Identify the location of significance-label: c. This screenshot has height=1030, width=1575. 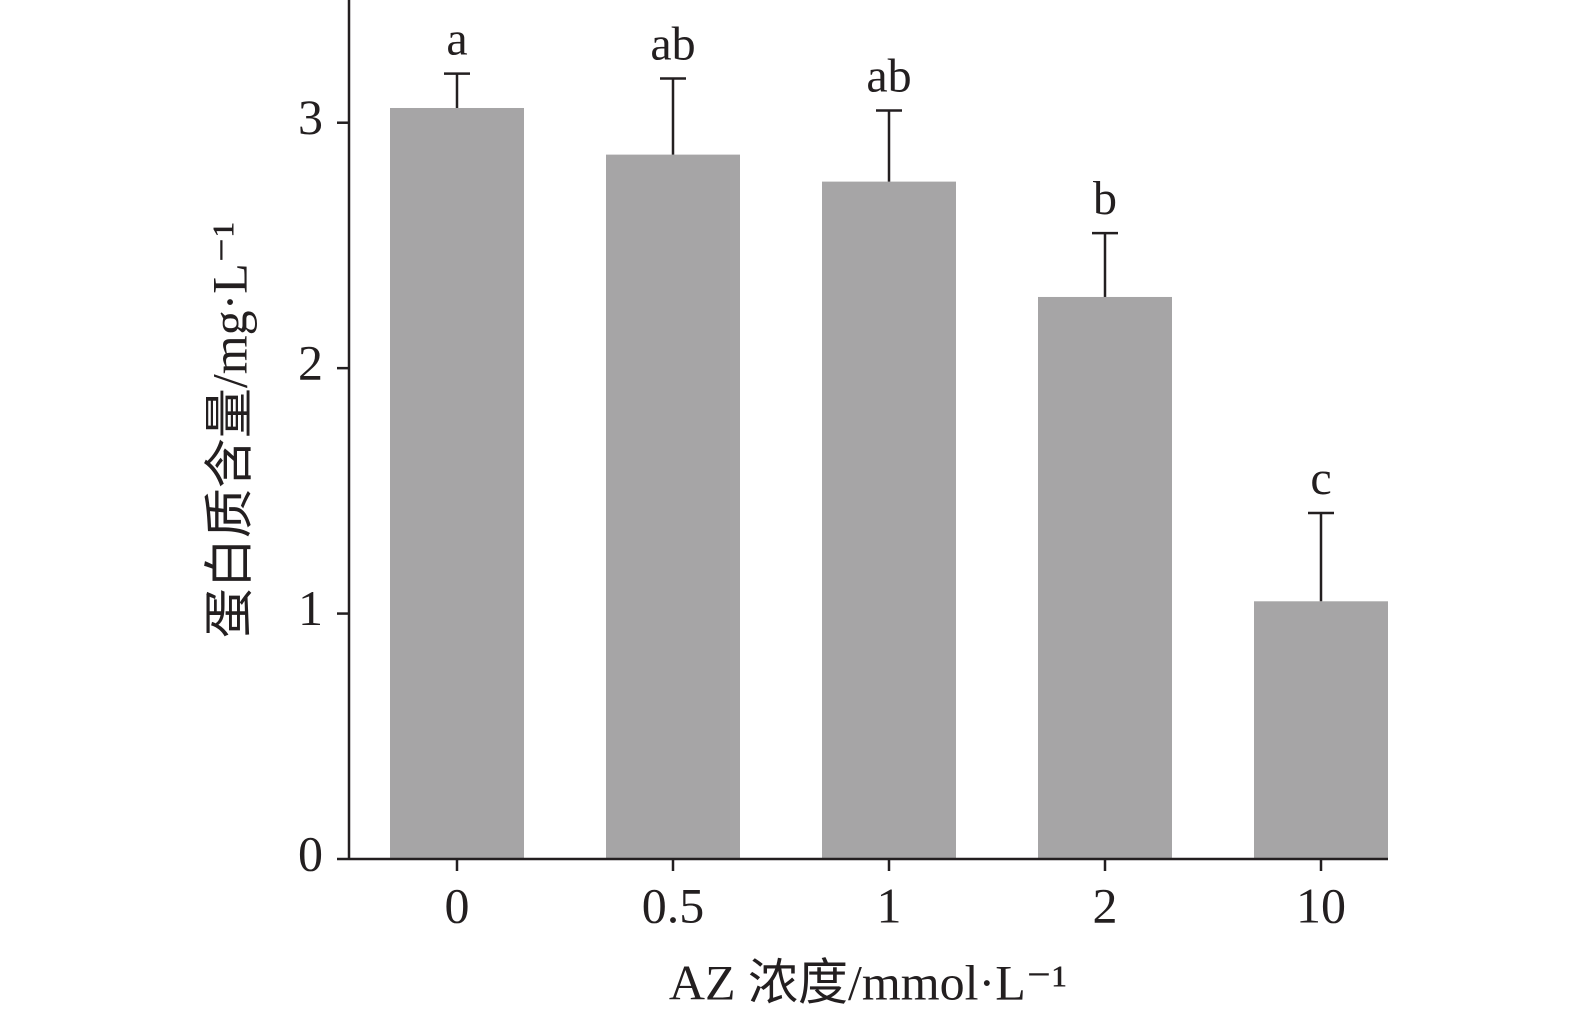
(1320, 478).